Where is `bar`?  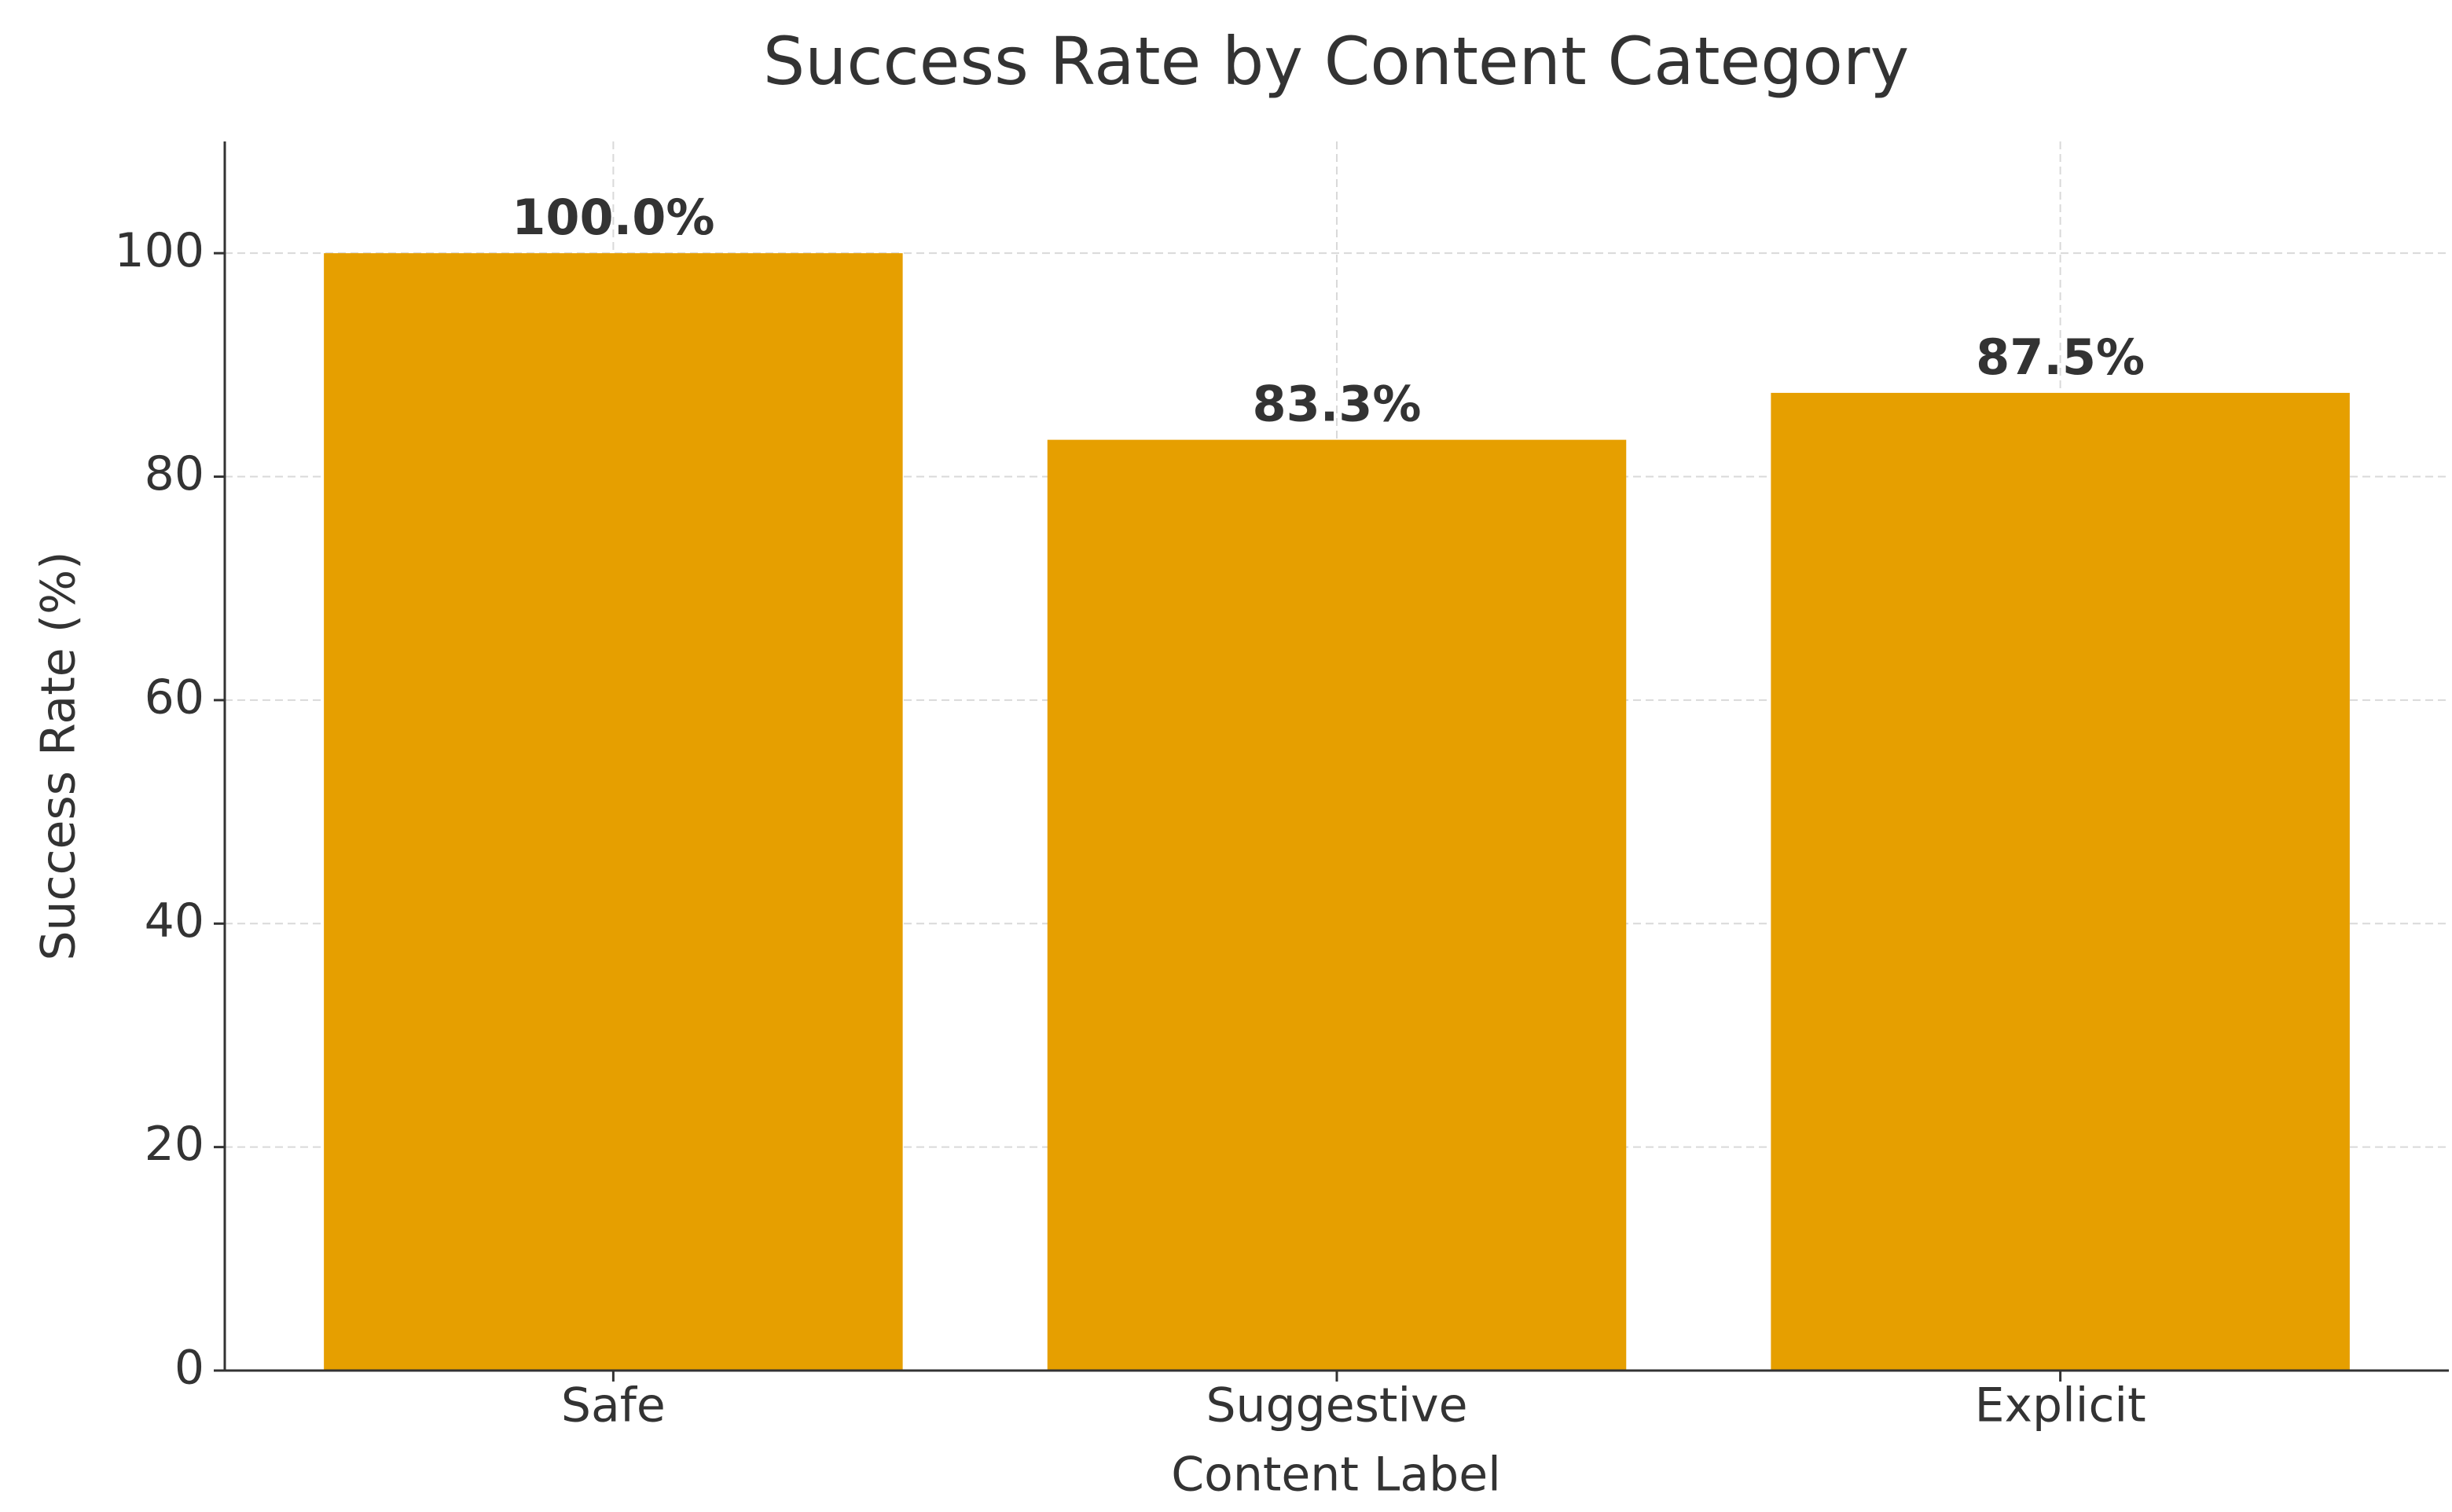 bar is located at coordinates (1337, 905).